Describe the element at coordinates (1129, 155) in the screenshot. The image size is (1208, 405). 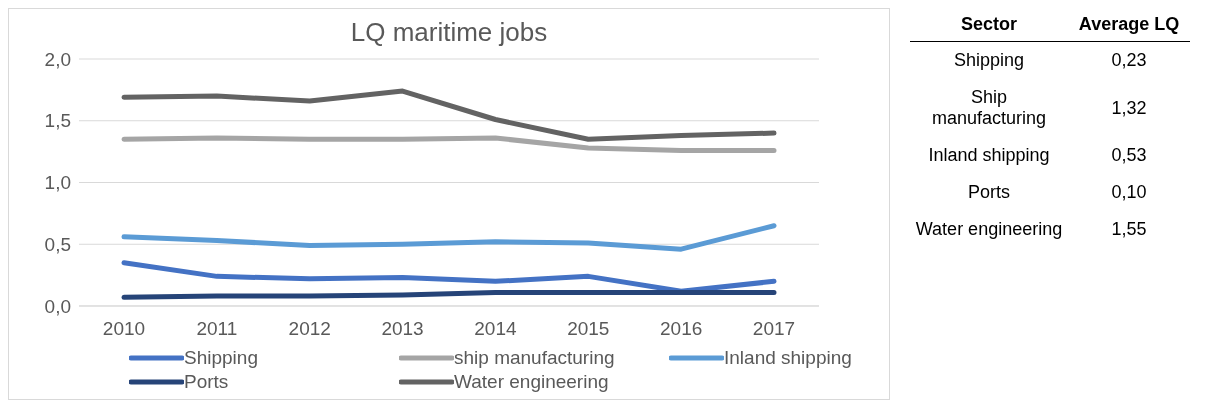
I see `text: 0,53` at that location.